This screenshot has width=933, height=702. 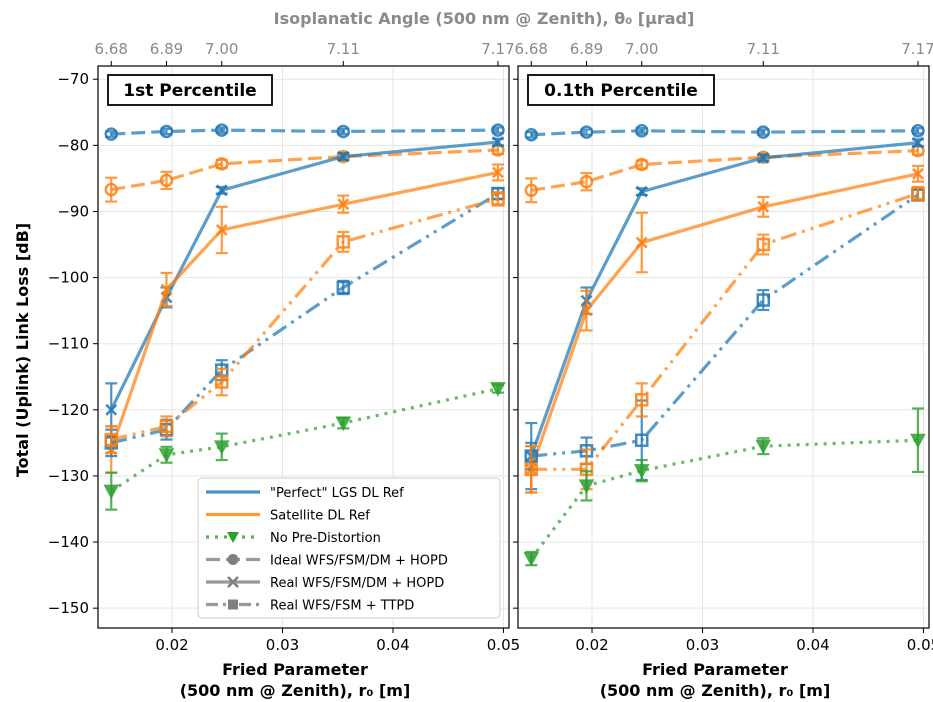 I want to click on y-tick-label: −120, so click(x=68, y=410).